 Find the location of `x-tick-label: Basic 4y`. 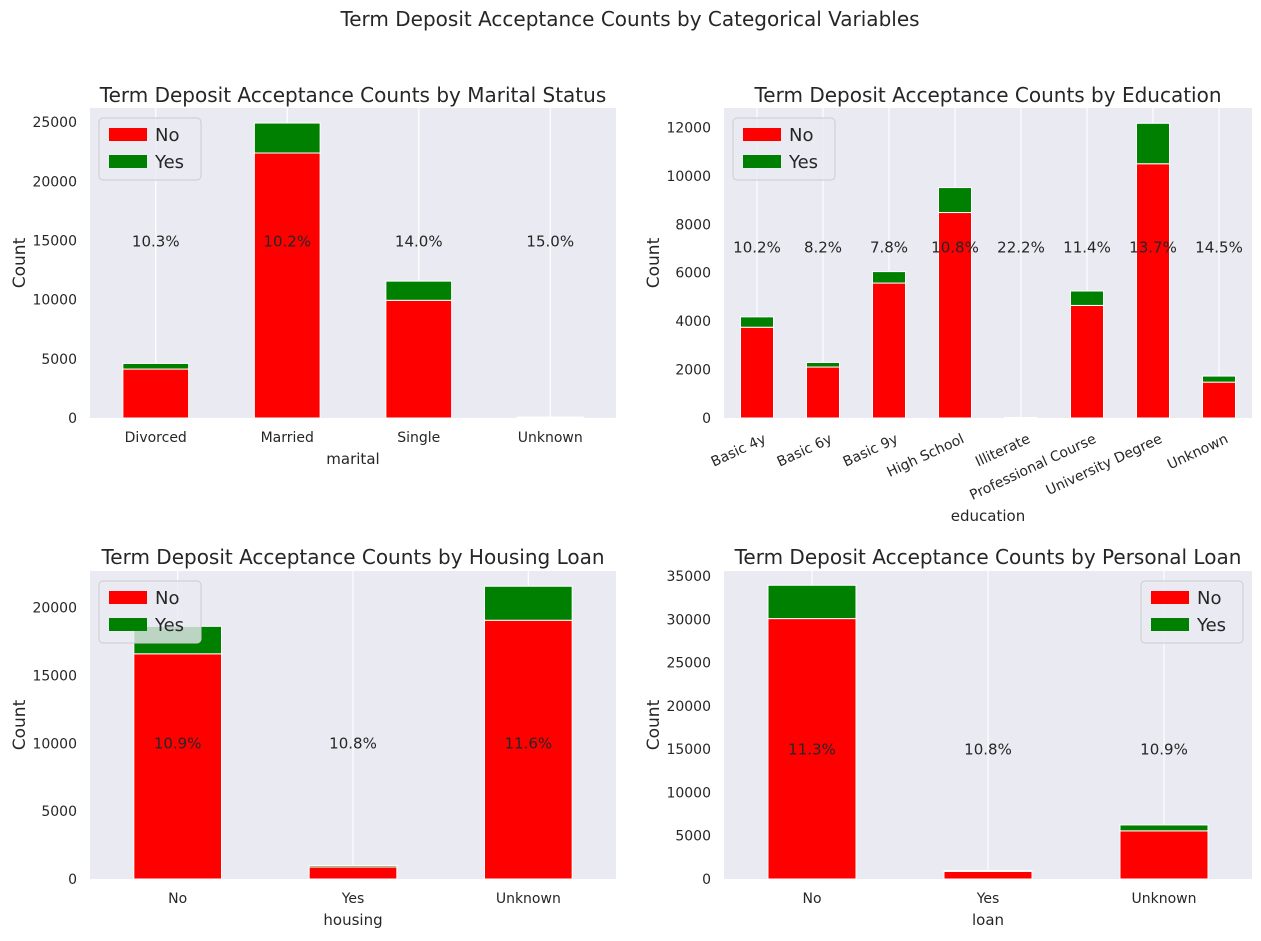

x-tick-label: Basic 4y is located at coordinates (739, 450).